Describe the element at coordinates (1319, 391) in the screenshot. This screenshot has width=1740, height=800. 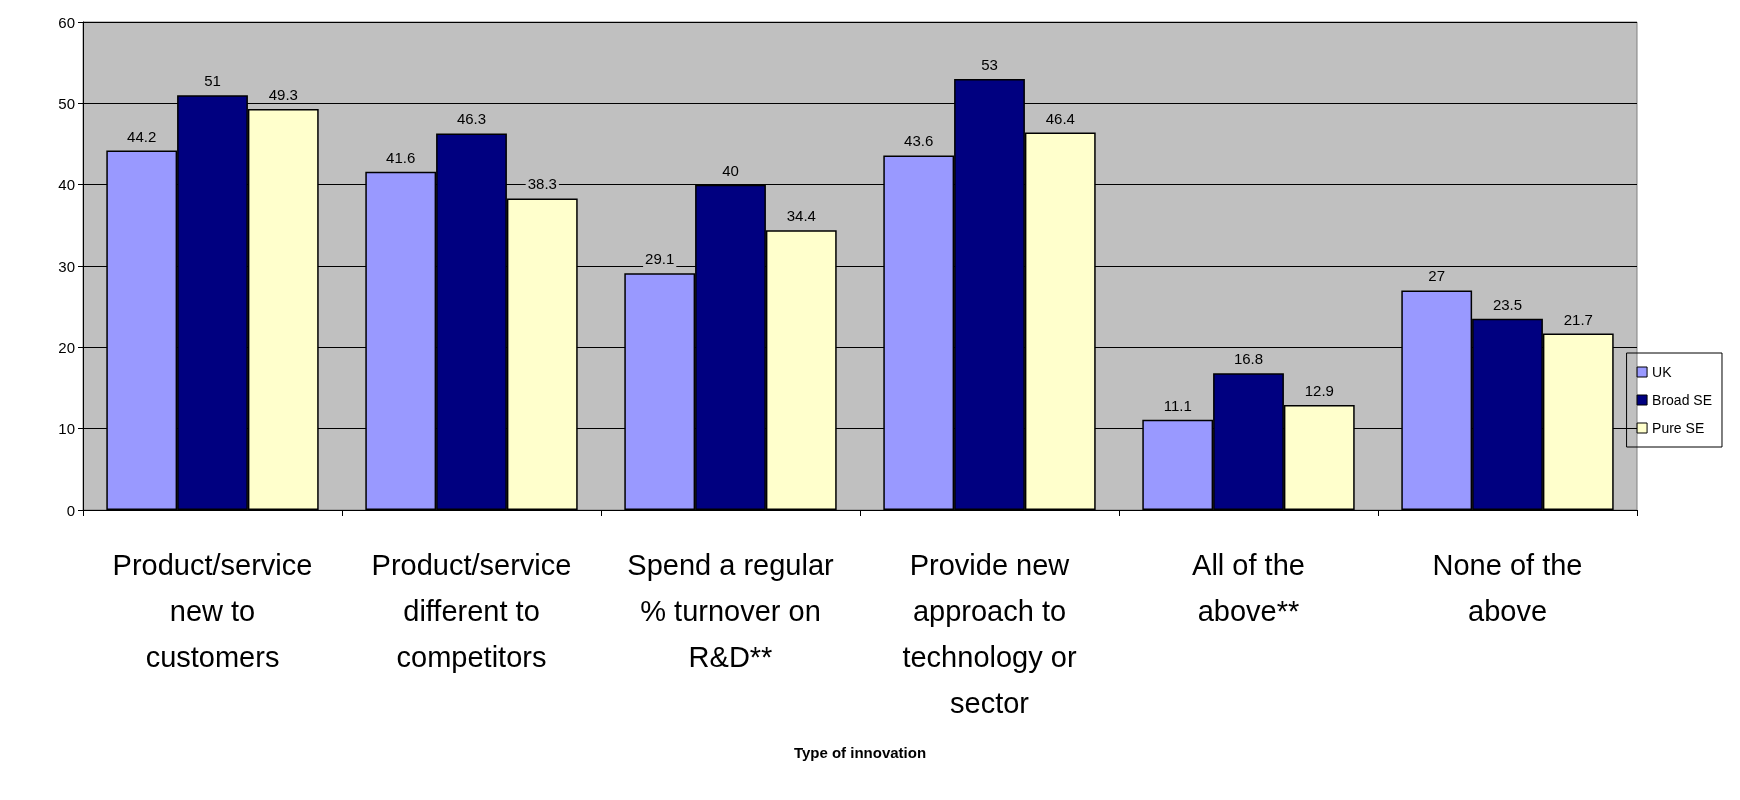
I see `data-label: 12.9` at that location.